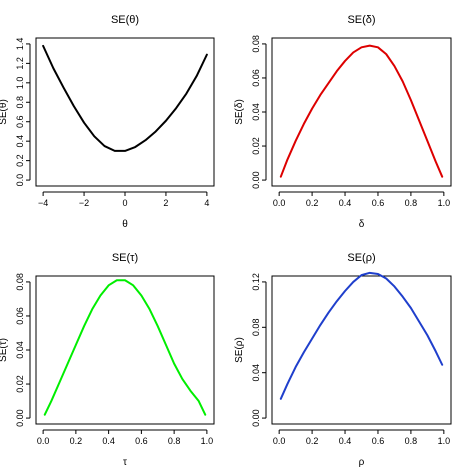  I want to click on chart-title: SE(δ), so click(361, 20).